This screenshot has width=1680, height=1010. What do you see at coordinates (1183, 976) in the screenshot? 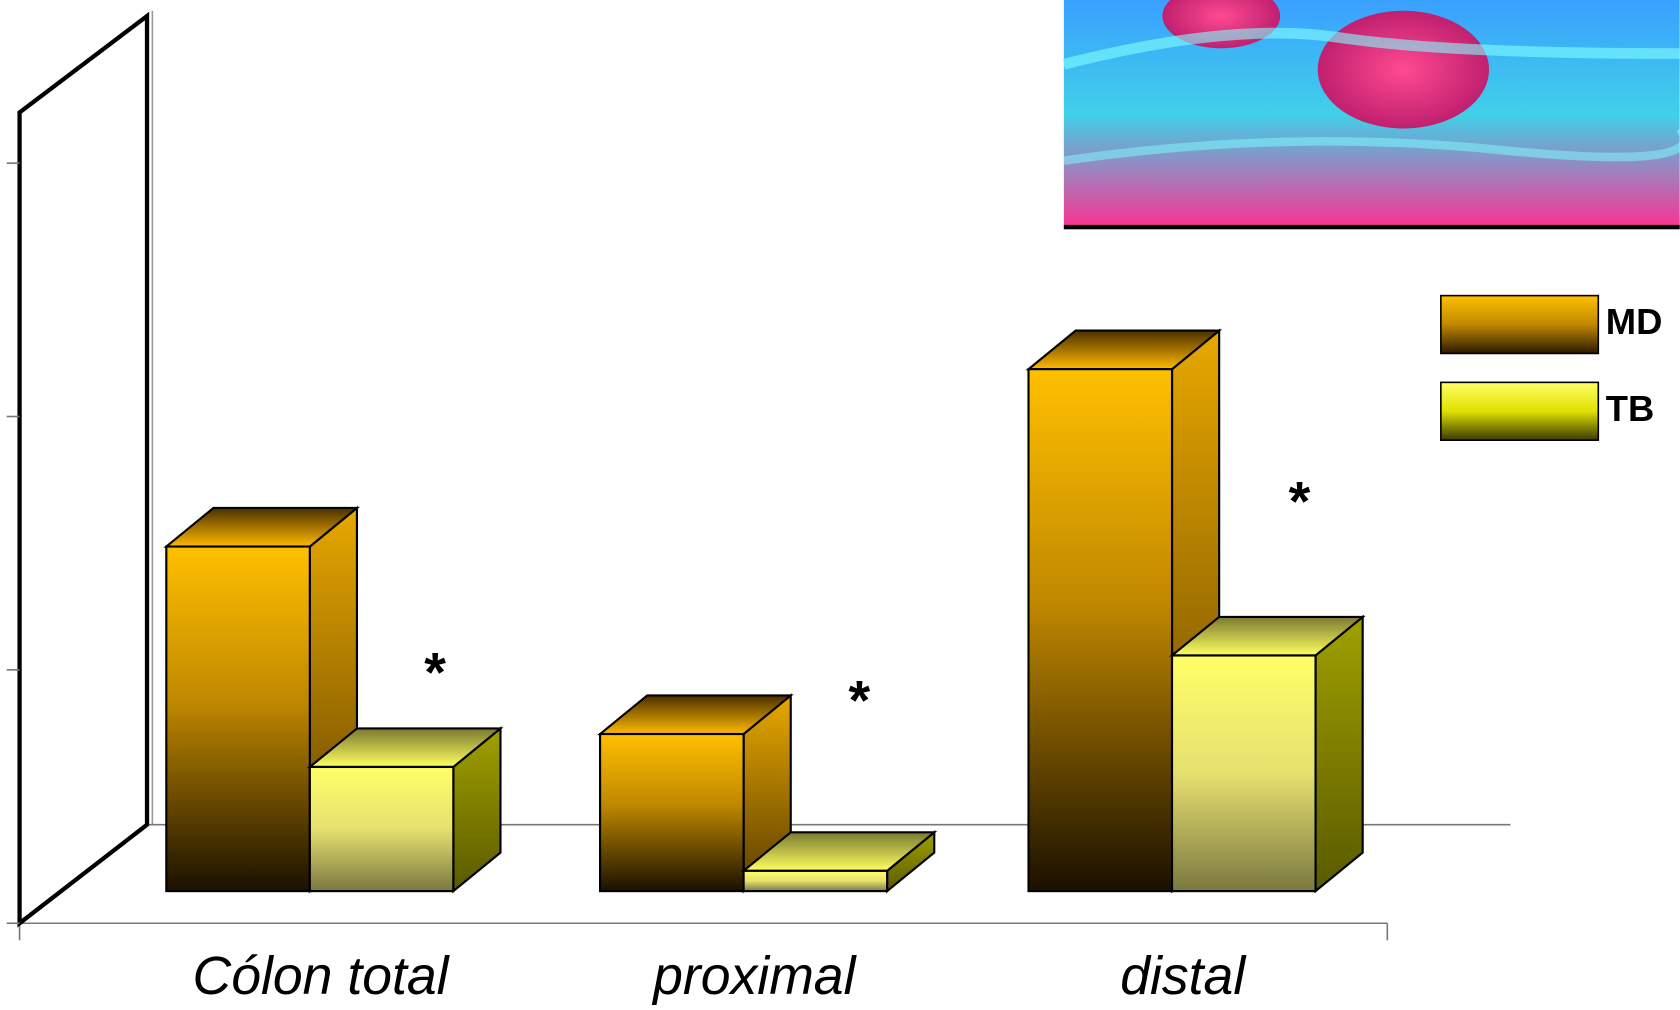
I see `x-tick-label: distal` at bounding box center [1183, 976].